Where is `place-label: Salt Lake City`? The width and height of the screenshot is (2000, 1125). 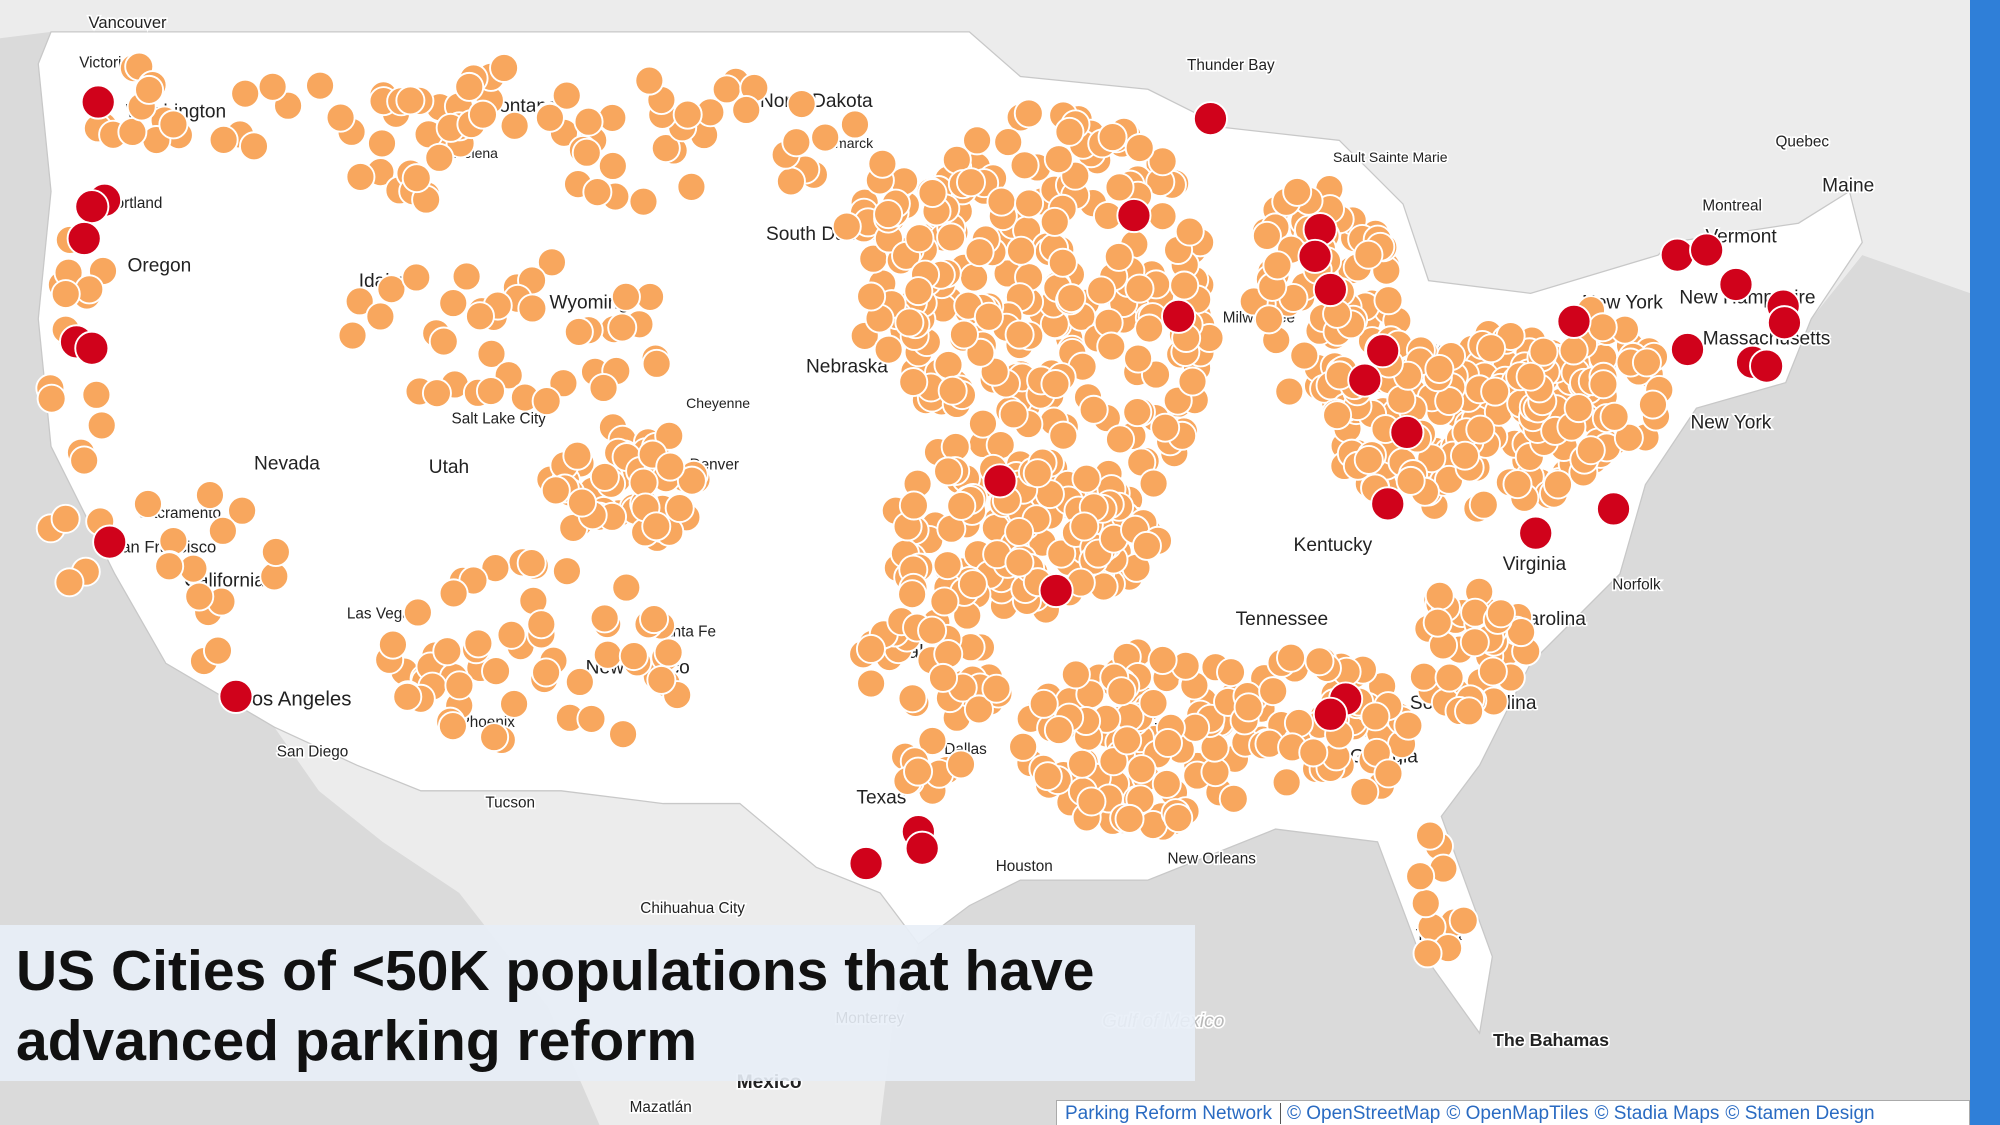 place-label: Salt Lake City is located at coordinates (499, 418).